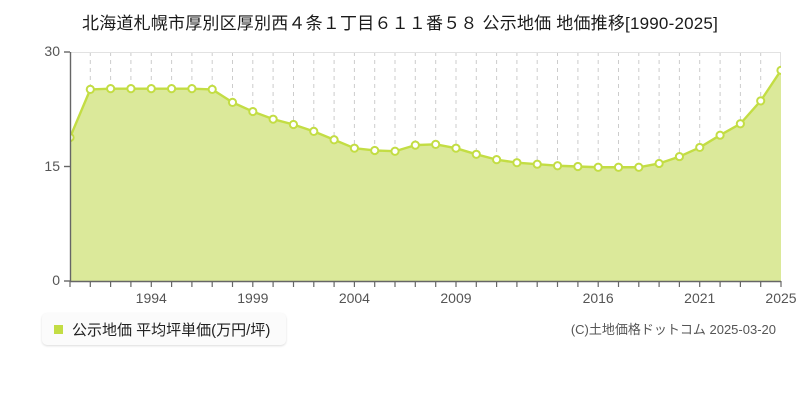  What do you see at coordinates (151, 298) in the screenshot?
I see `x-axis-tick-label: 1994` at bounding box center [151, 298].